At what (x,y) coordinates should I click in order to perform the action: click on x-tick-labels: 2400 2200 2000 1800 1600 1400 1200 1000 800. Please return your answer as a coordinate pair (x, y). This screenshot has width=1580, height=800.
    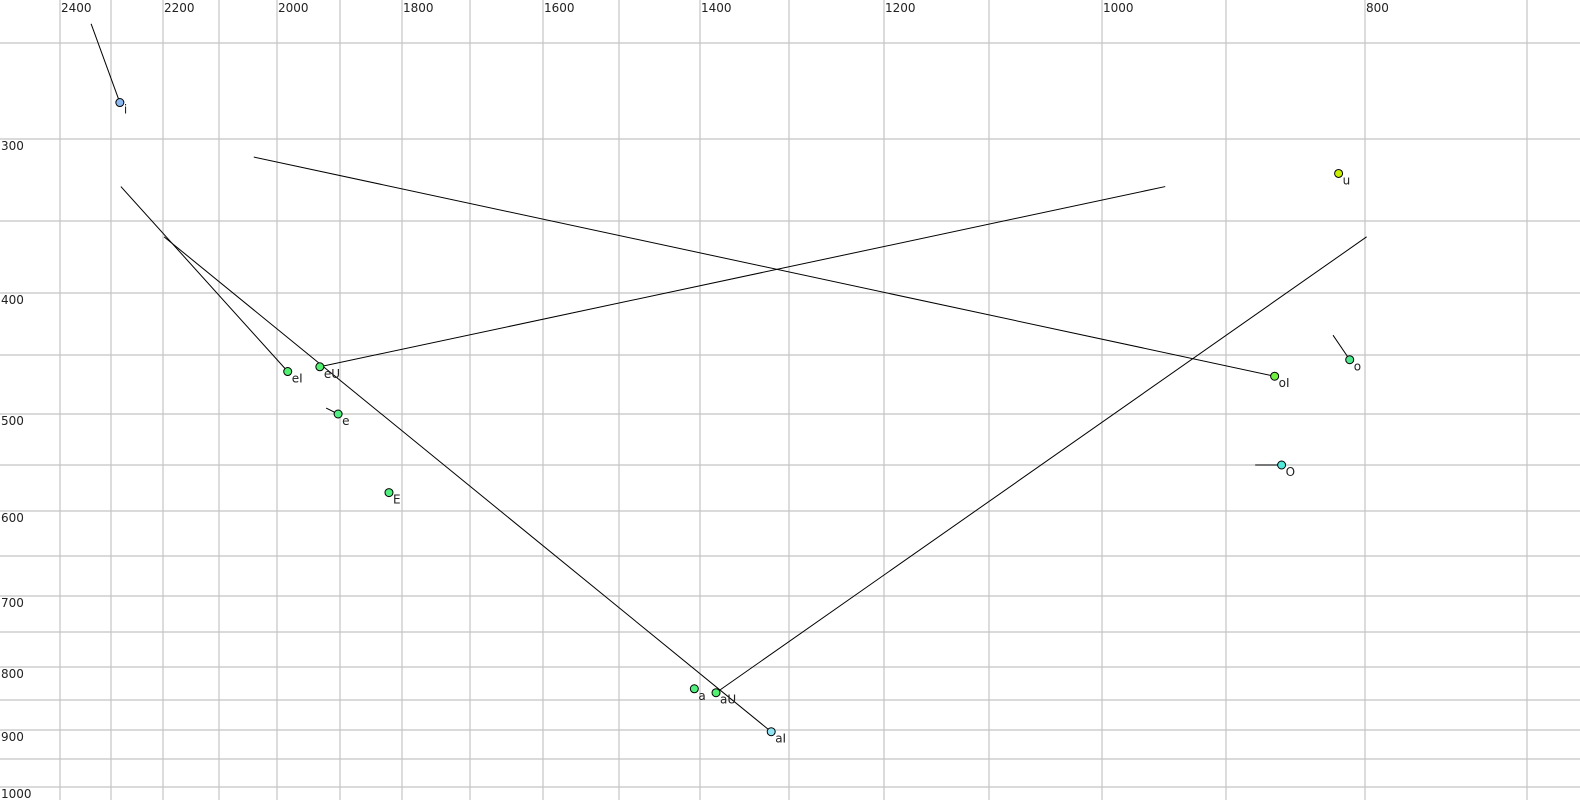
    Looking at the image, I should click on (725, 8).